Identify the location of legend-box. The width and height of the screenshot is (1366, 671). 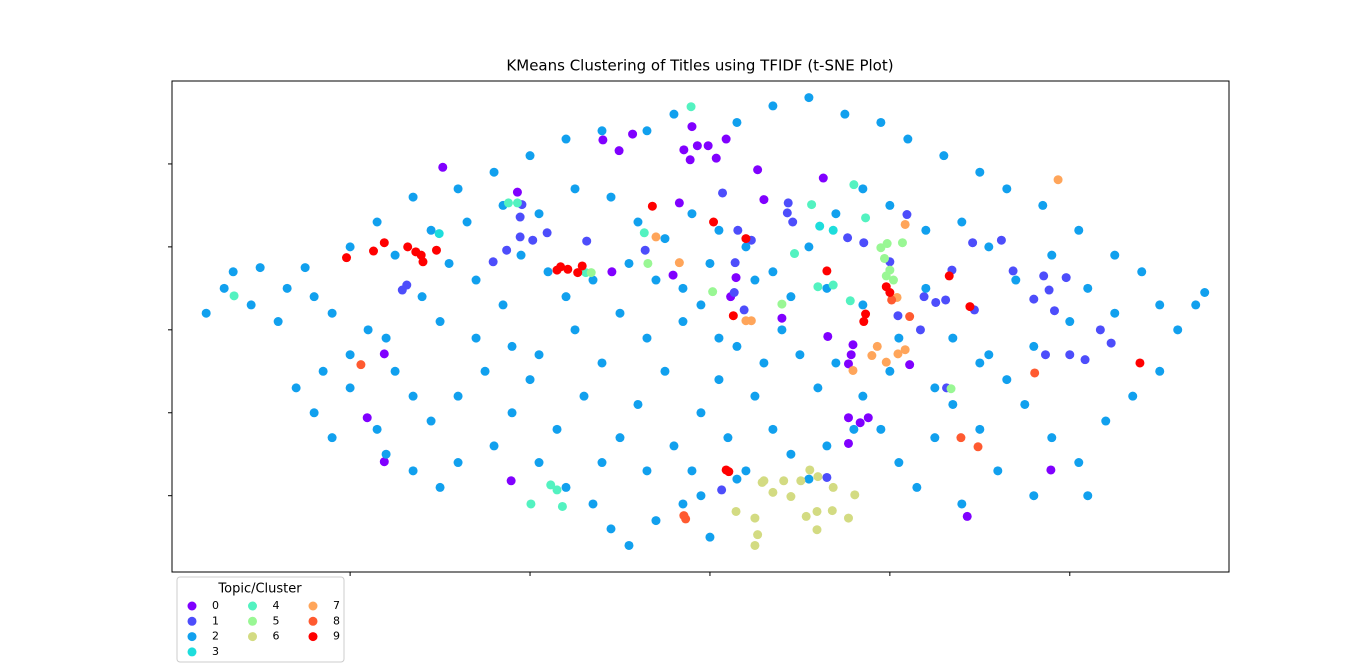
(260, 619).